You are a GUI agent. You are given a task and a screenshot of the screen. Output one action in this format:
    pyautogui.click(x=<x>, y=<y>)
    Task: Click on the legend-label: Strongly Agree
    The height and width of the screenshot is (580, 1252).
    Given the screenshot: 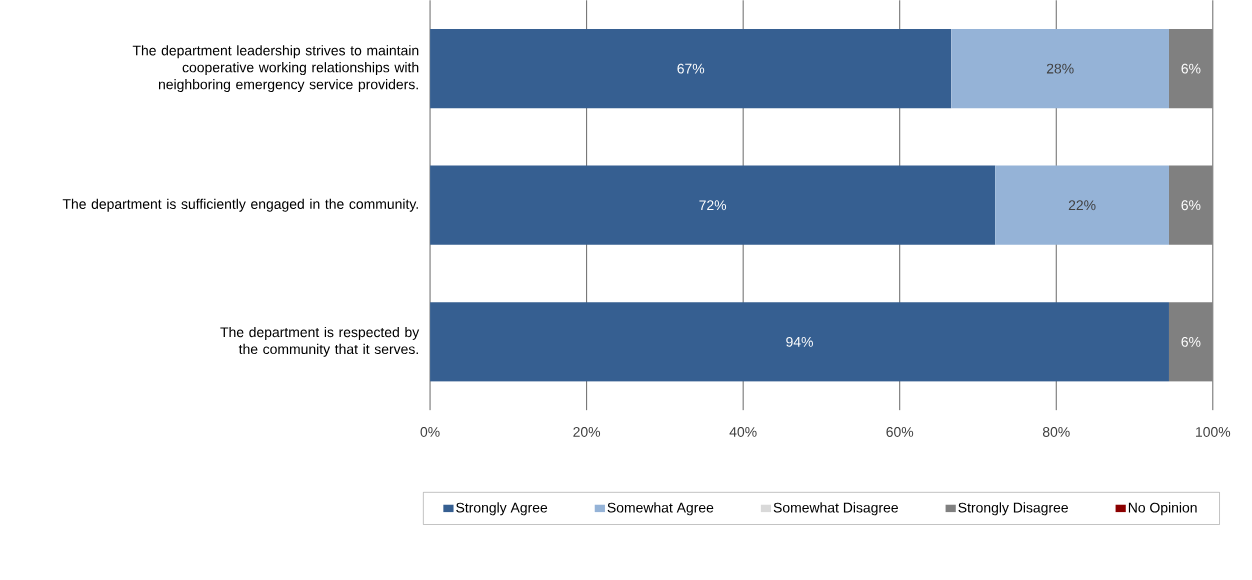 What is the action you would take?
    pyautogui.click(x=502, y=509)
    